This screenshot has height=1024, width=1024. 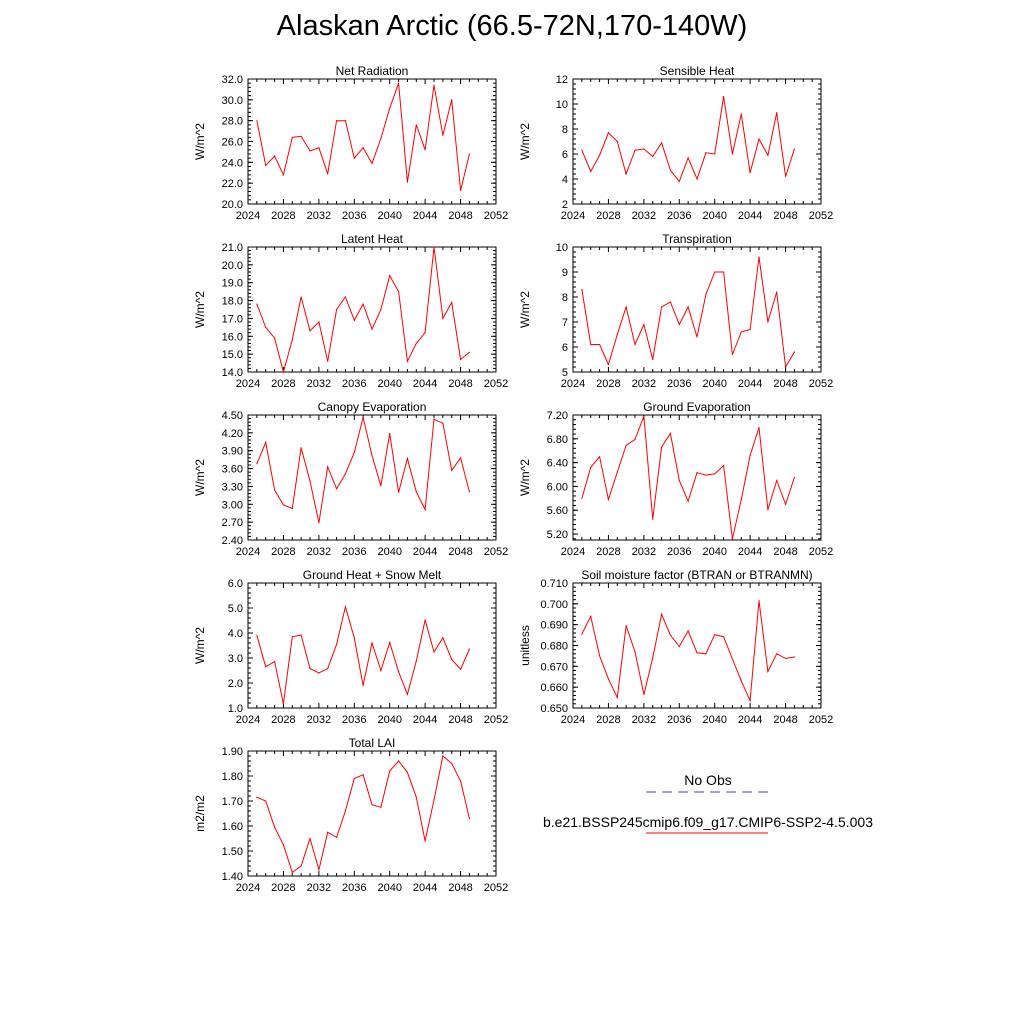 What do you see at coordinates (644, 720) in the screenshot?
I see `chart-8-xtick-label: 2032` at bounding box center [644, 720].